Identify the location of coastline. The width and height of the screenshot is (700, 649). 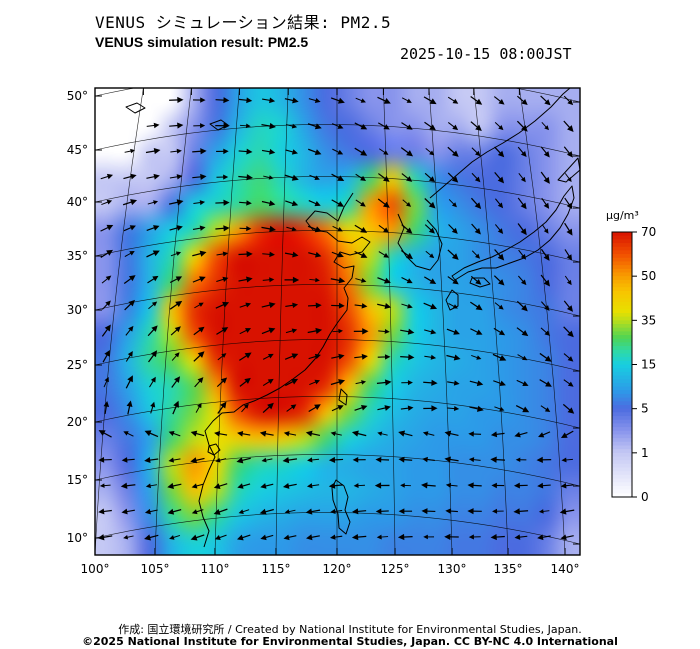
(568, 170).